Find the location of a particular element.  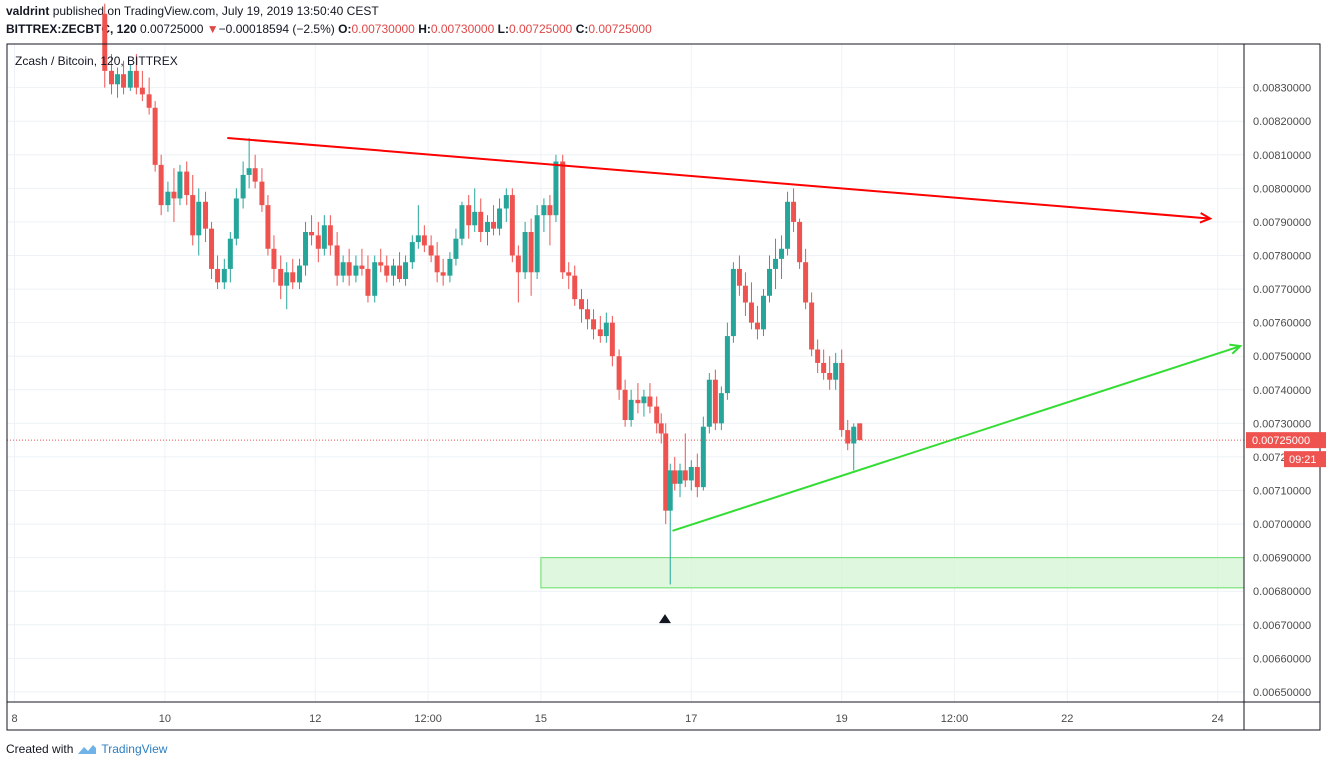

marker-triangle-icon is located at coordinates (664, 619).